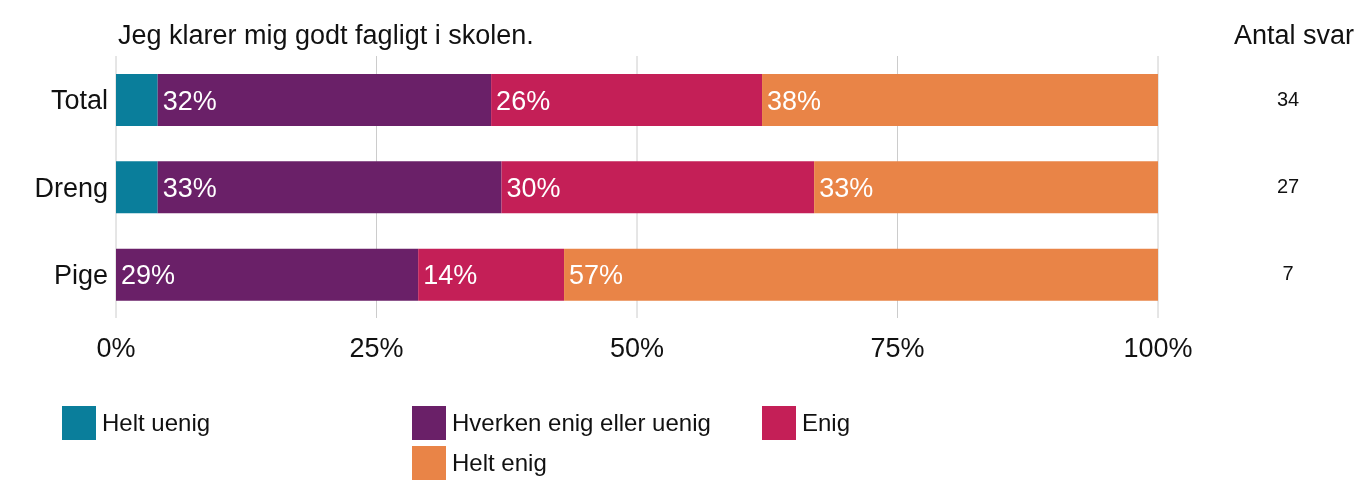  I want to click on x-tick-label: 0%, so click(116, 348).